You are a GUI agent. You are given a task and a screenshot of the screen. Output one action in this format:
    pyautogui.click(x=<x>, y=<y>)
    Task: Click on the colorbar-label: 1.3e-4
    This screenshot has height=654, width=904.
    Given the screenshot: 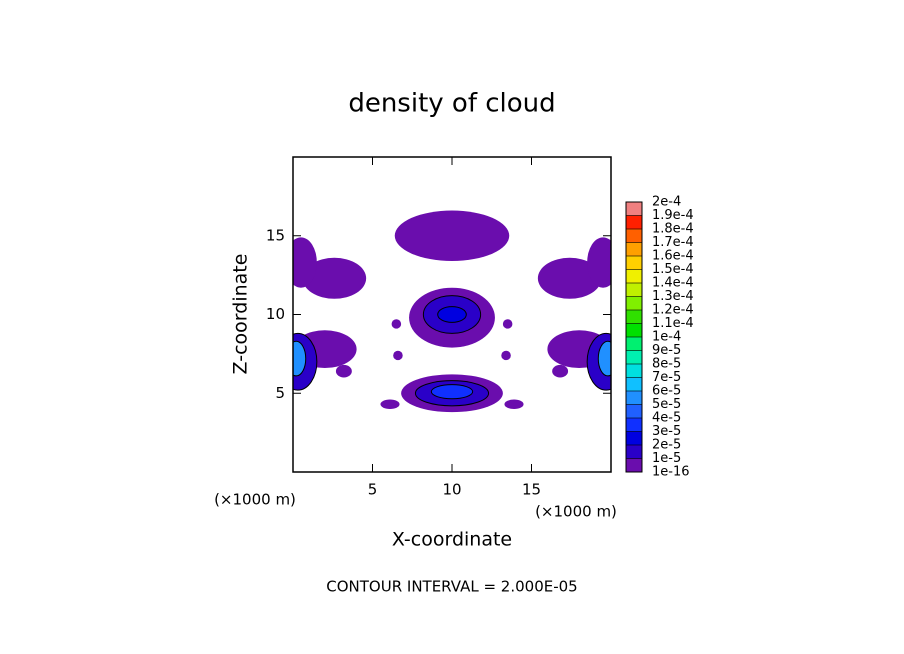 What is the action you would take?
    pyautogui.click(x=673, y=296)
    